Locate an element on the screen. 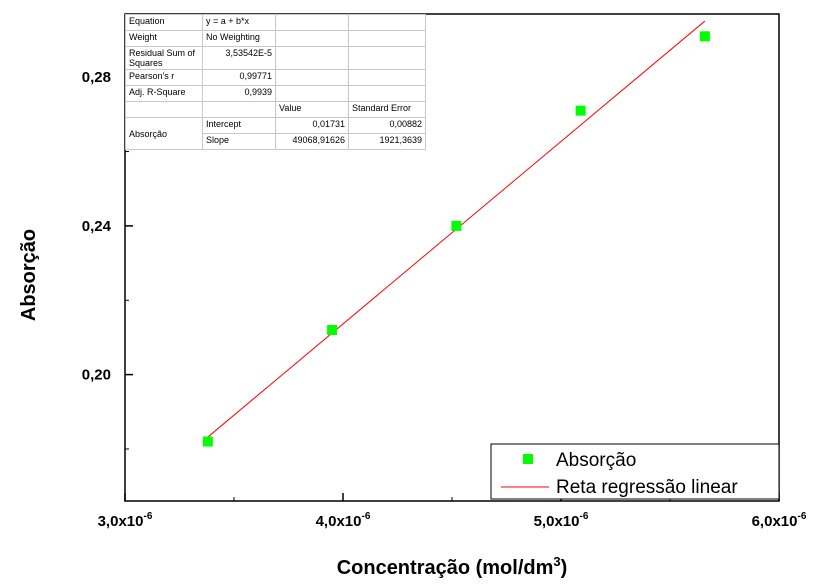 Image resolution: width=819 pixels, height=587 pixels. intercept-value: 0,01731 is located at coordinates (312, 125).